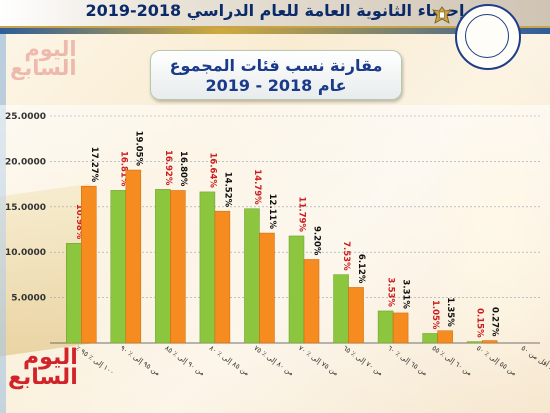 This screenshot has height=413, width=550. What do you see at coordinates (257, 187) in the screenshot?
I see `data-label: 14.79%` at bounding box center [257, 187].